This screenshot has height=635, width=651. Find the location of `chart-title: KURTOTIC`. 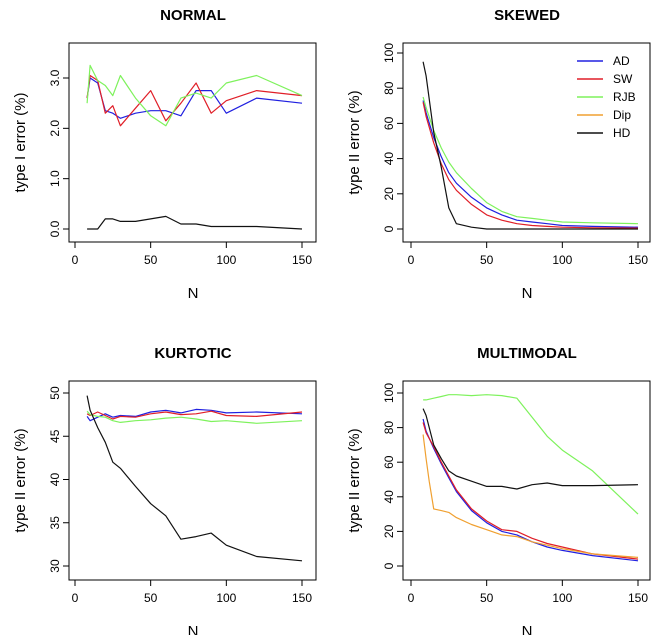

chart-title: KURTOTIC is located at coordinates (192, 353).